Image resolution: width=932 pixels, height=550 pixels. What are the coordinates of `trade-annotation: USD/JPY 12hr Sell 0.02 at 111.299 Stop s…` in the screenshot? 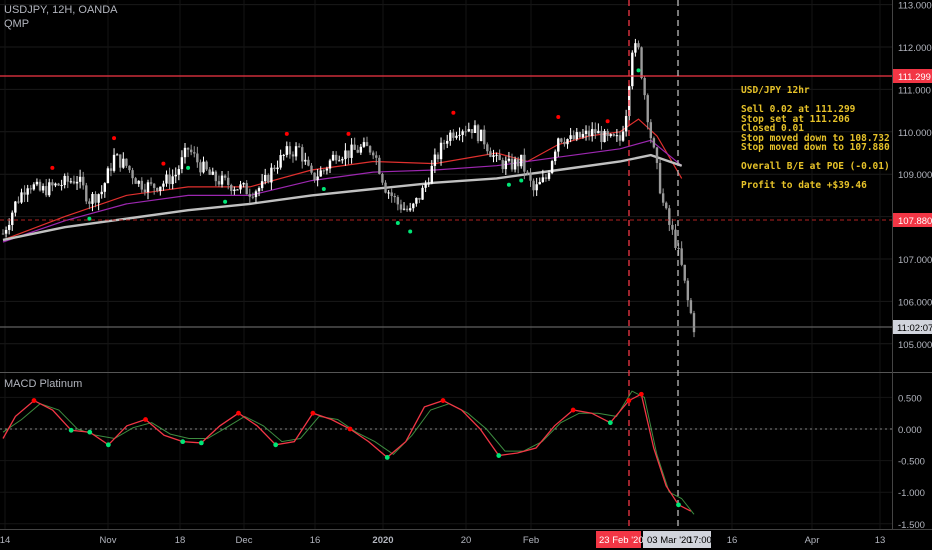 It's located at (815, 138).